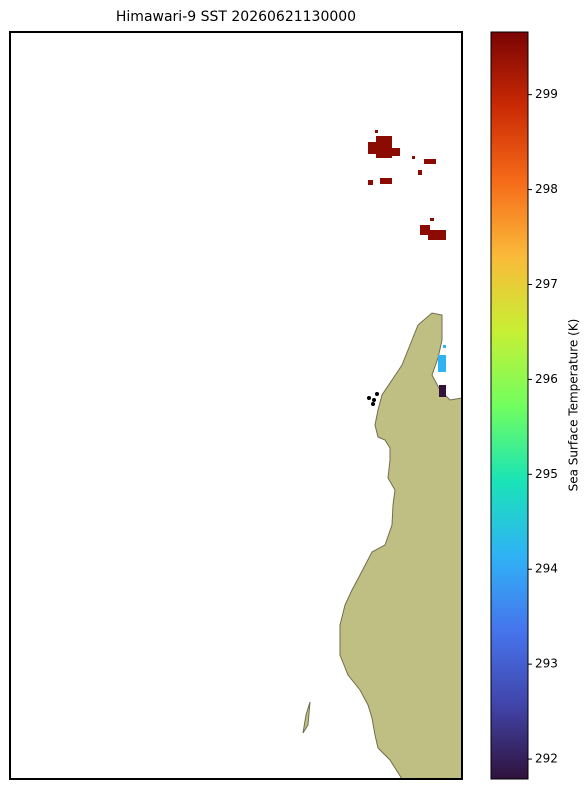  Describe the element at coordinates (546, 759) in the screenshot. I see `colorbar-tick-label: 292` at that location.